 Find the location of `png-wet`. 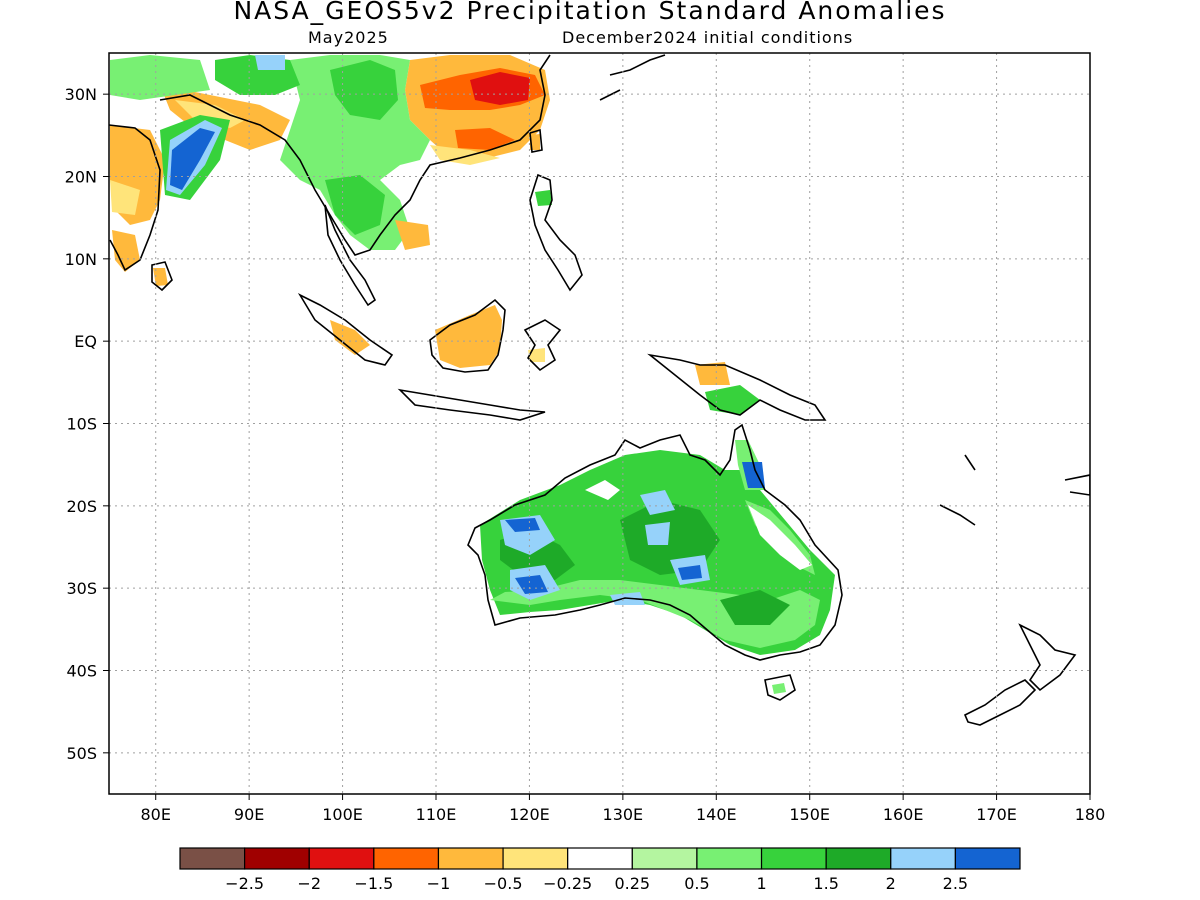

png-wet is located at coordinates (732, 400).